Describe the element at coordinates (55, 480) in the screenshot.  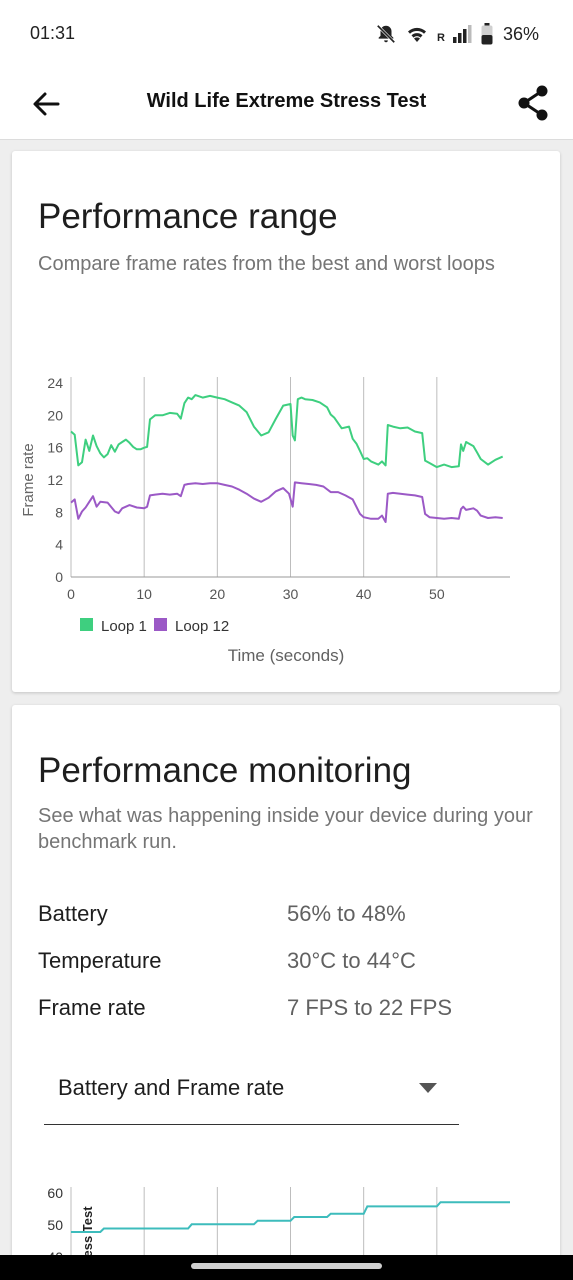
I see `y-tick-label: 12` at that location.